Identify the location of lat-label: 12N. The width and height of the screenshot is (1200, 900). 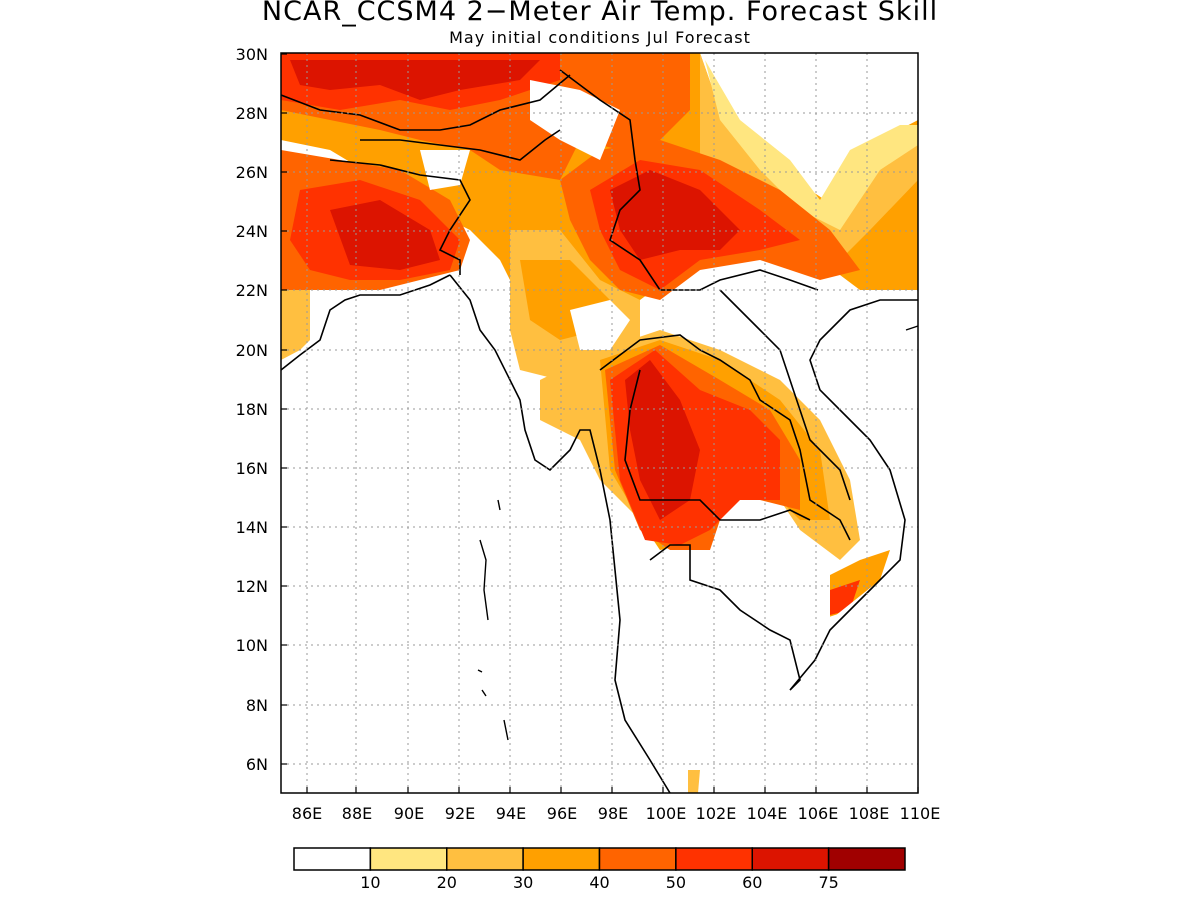
(252, 586).